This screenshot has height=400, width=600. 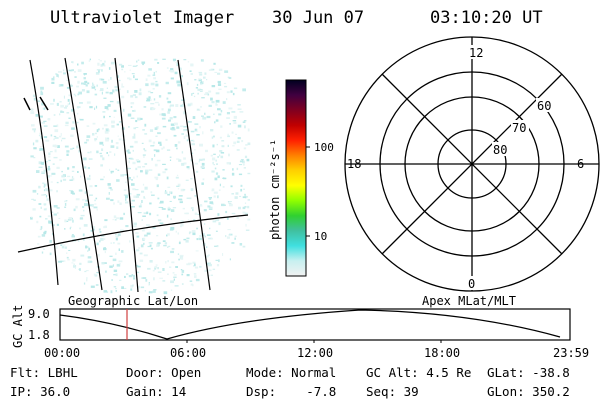 I want to click on colorbar-tick-100: 100, so click(x=324, y=147).